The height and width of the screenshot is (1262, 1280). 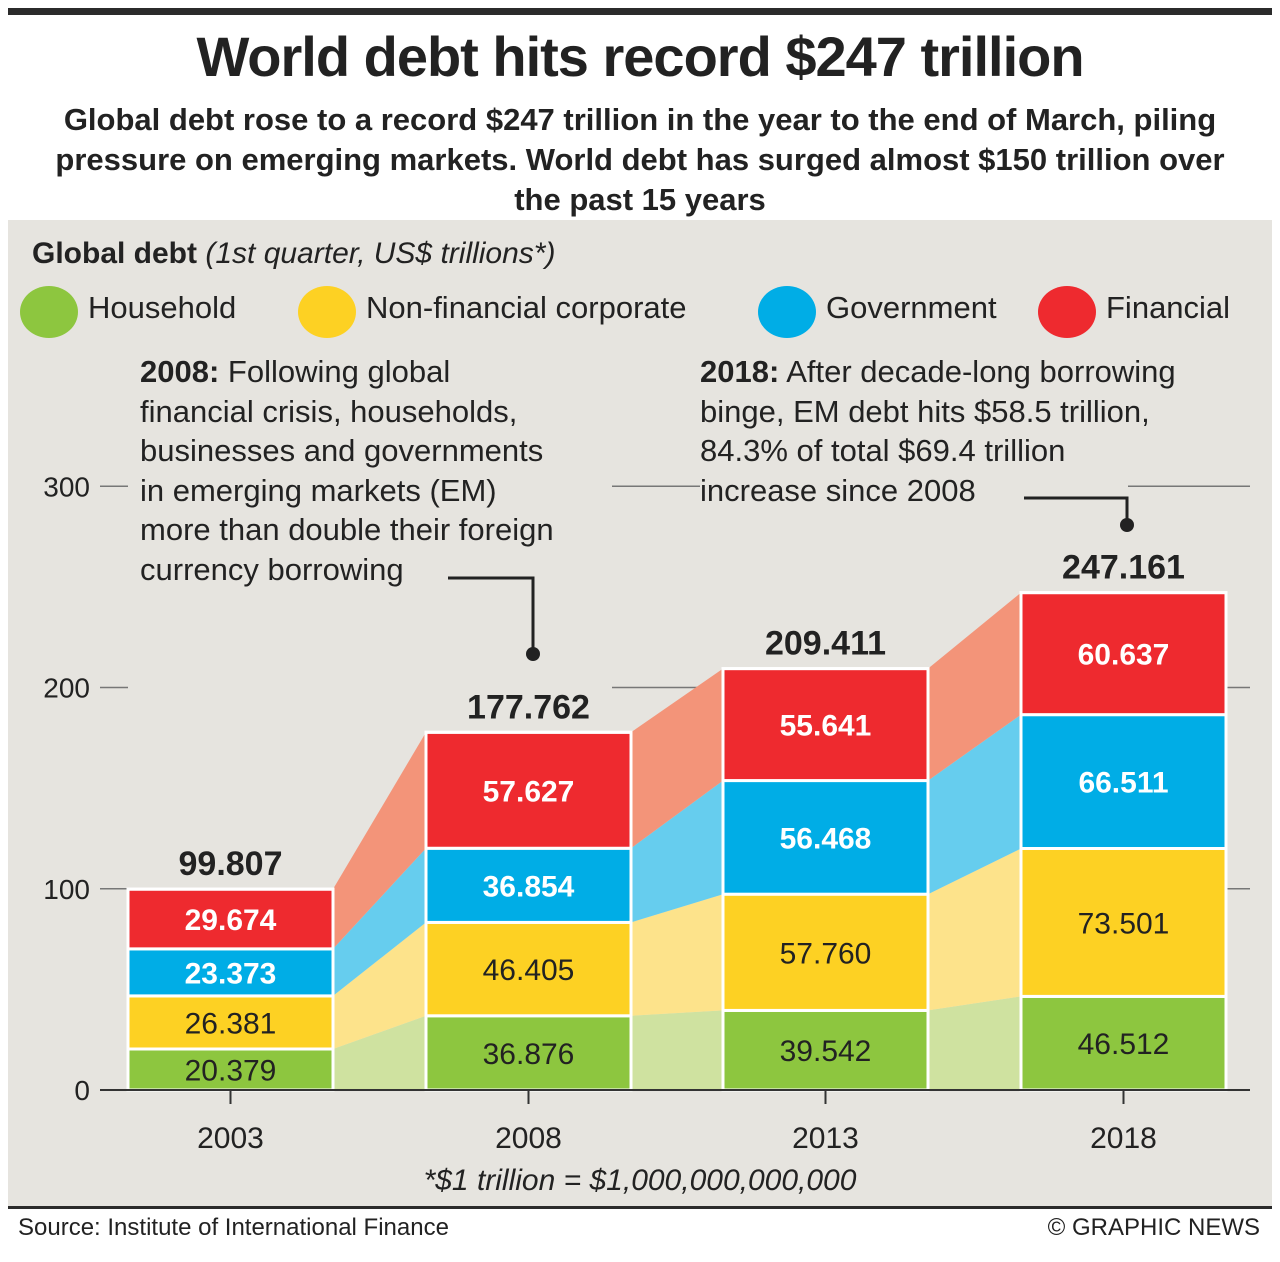 What do you see at coordinates (1067, 312) in the screenshot?
I see `legend-swatch-financial` at bounding box center [1067, 312].